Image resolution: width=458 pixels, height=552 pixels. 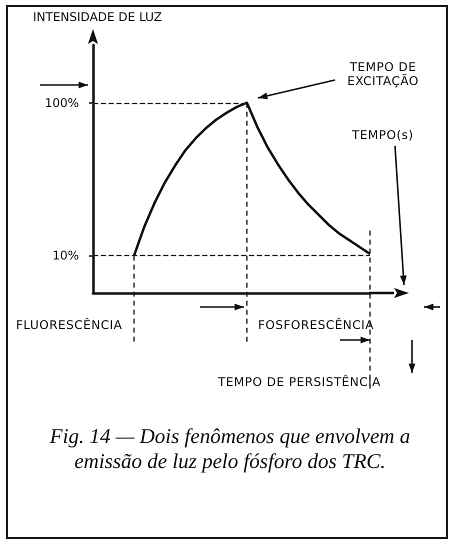 What do you see at coordinates (97, 17) in the screenshot?
I see `y-axis-title: INTENSIDADE DE LUZ` at bounding box center [97, 17].